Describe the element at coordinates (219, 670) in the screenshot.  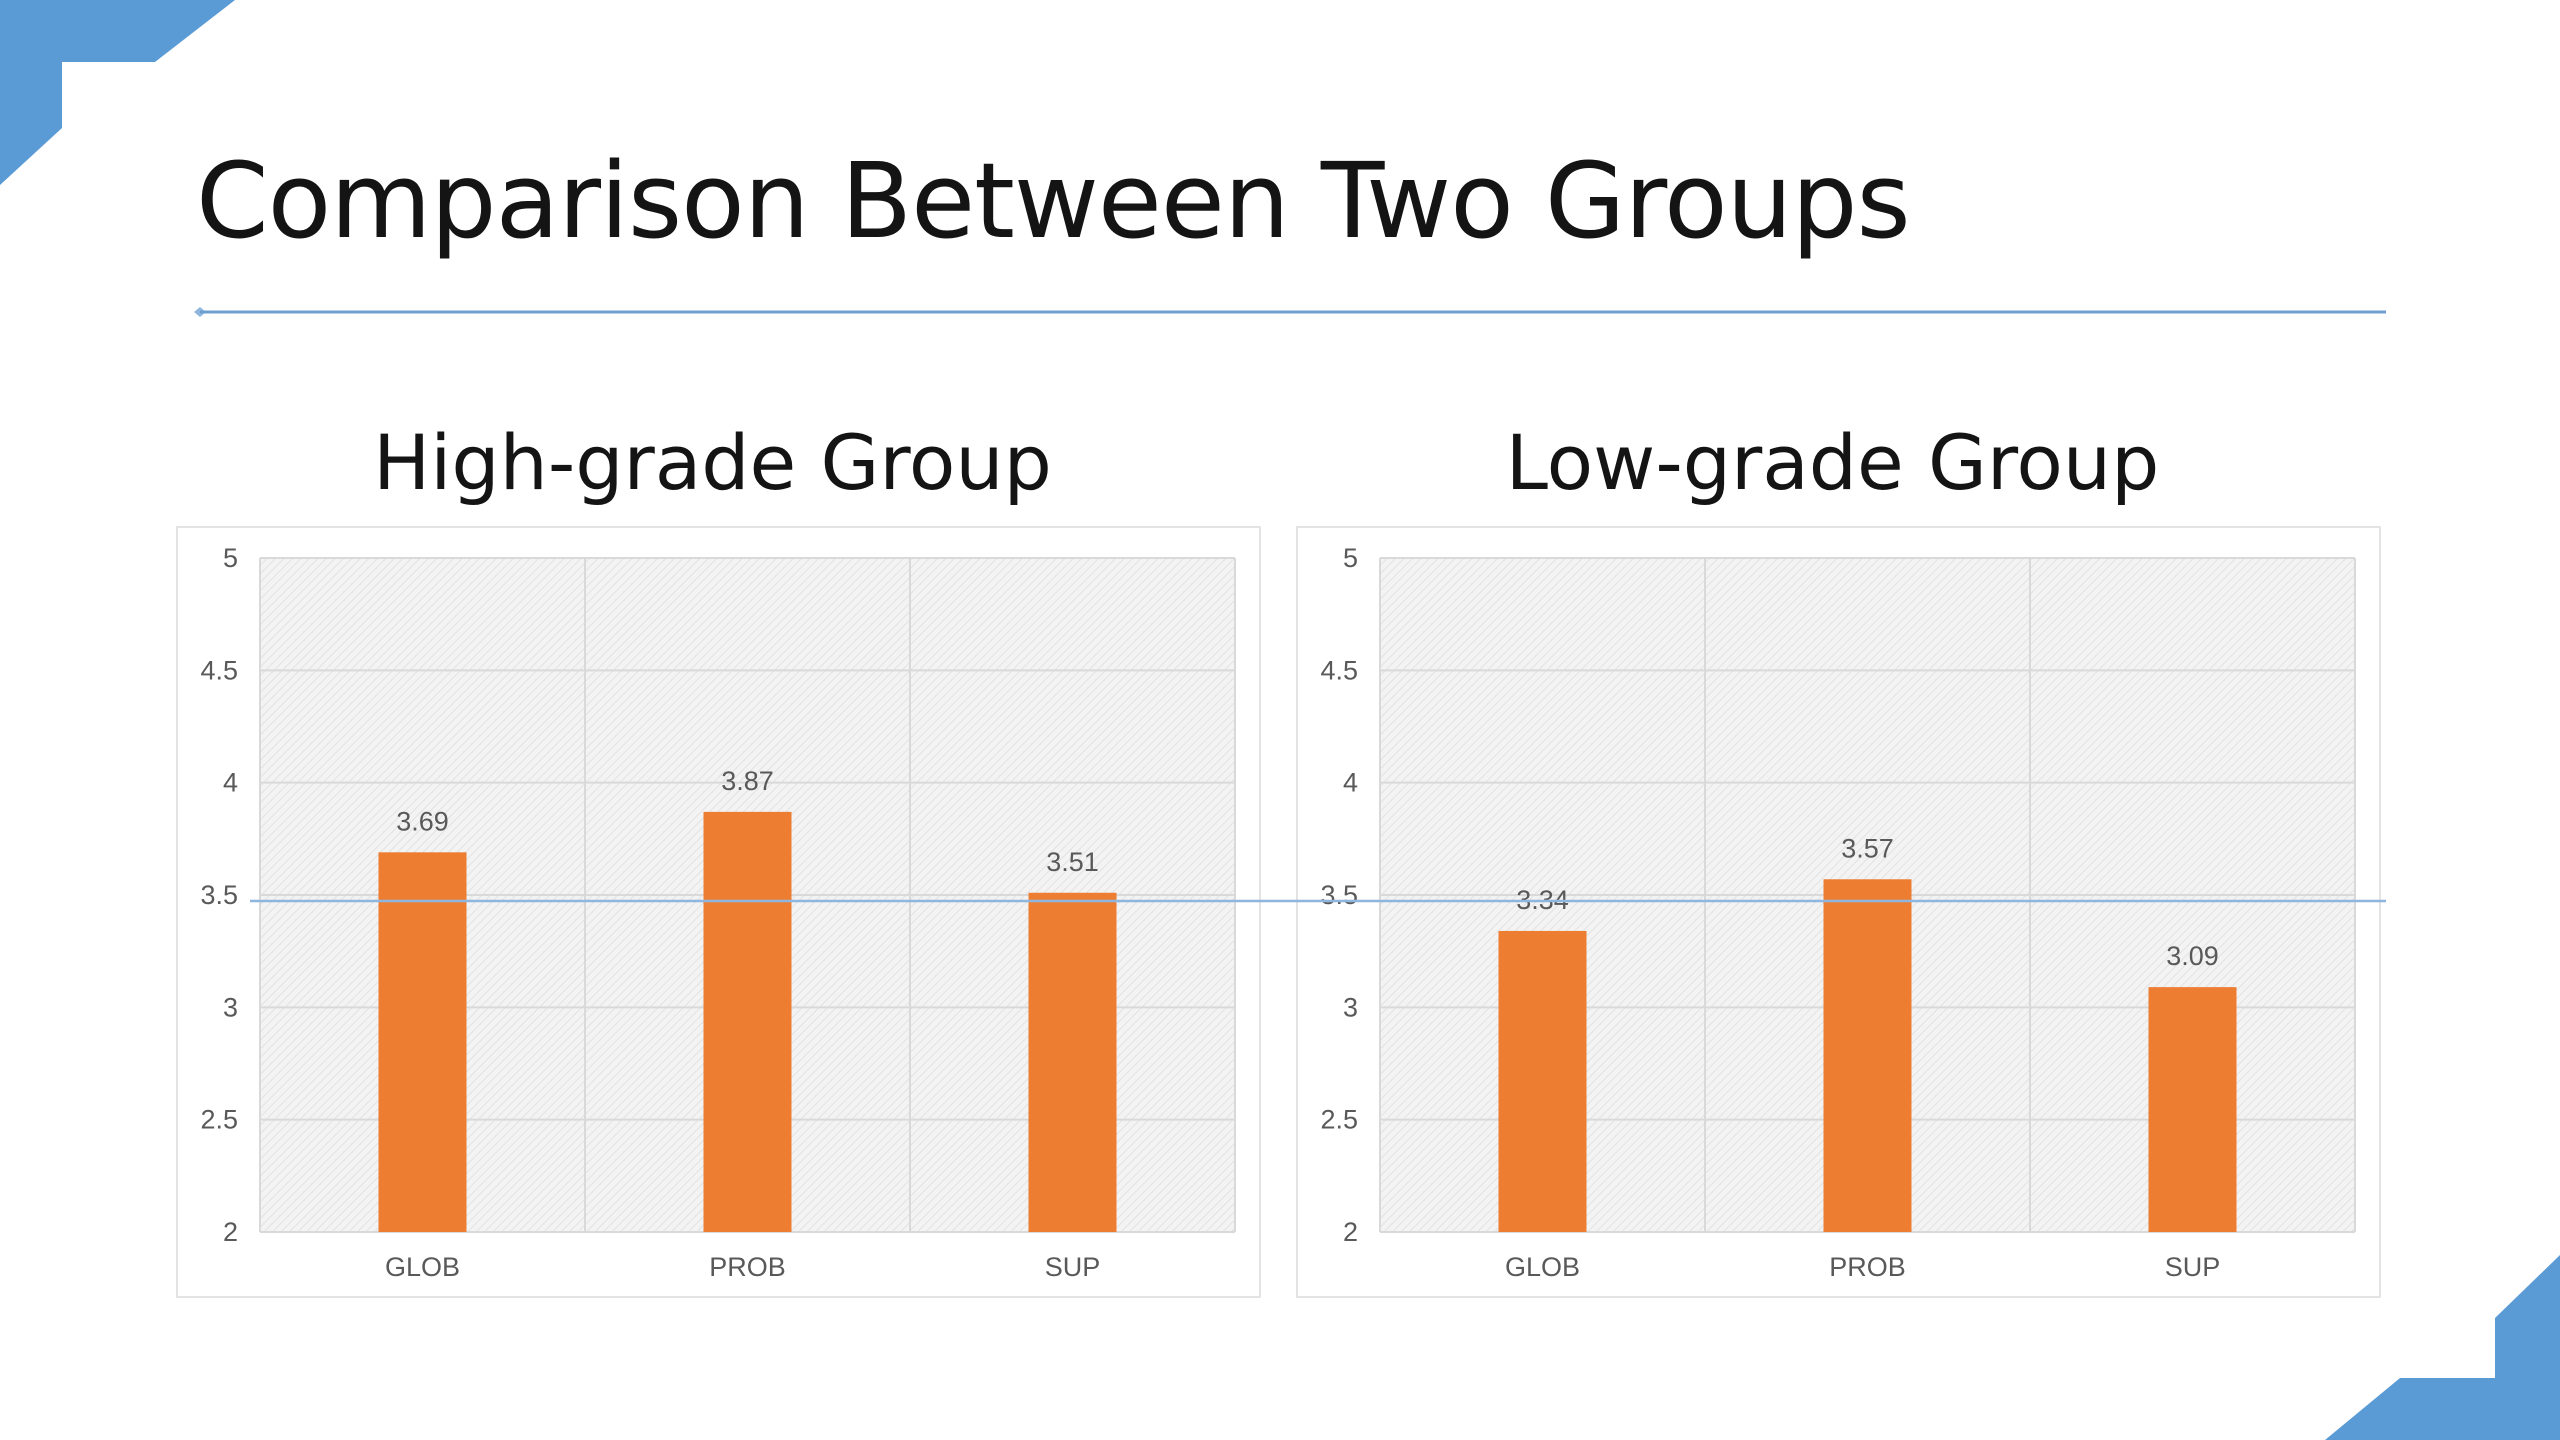
I see `high-y-tick-label: 4.5` at that location.